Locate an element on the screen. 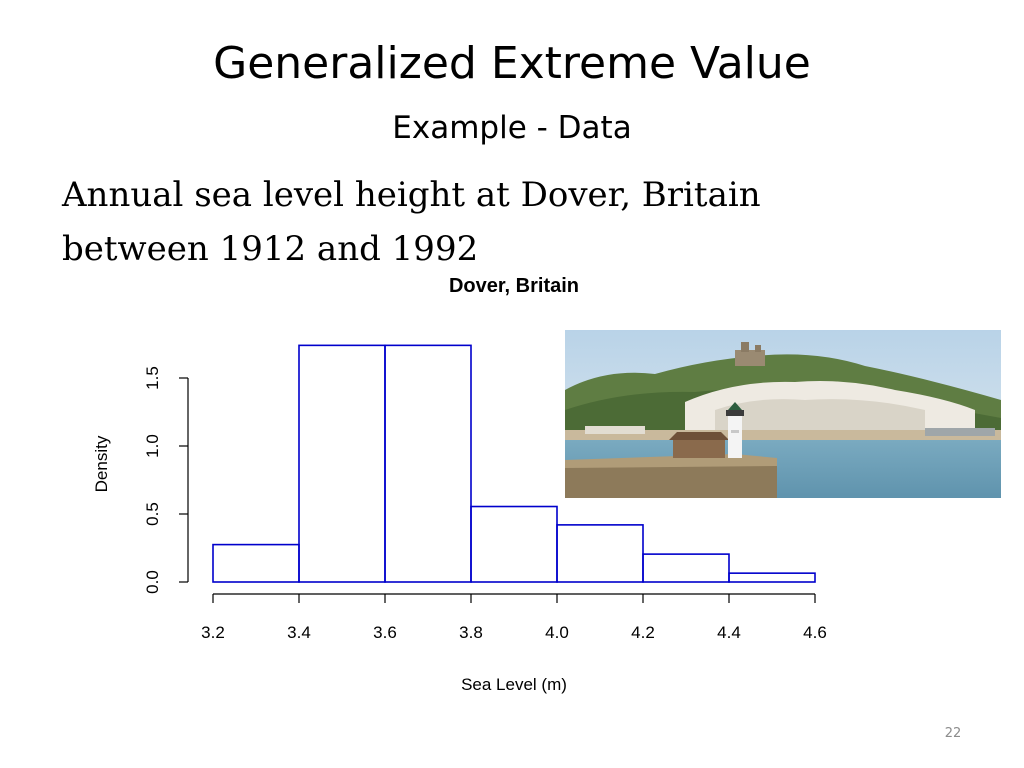 The image size is (1024, 768). slide-subtitle: Example - Data is located at coordinates (512, 128).